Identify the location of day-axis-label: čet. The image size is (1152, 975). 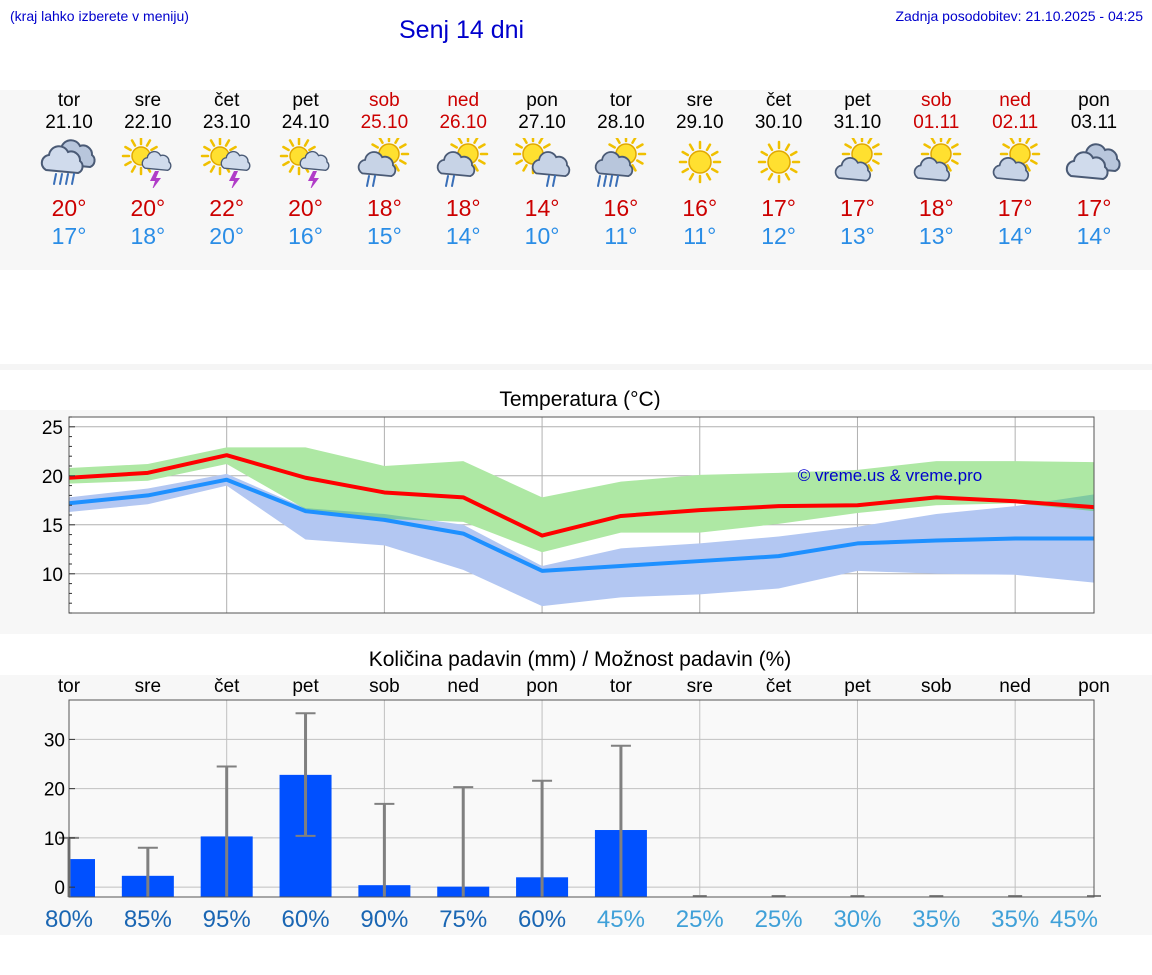
(779, 686).